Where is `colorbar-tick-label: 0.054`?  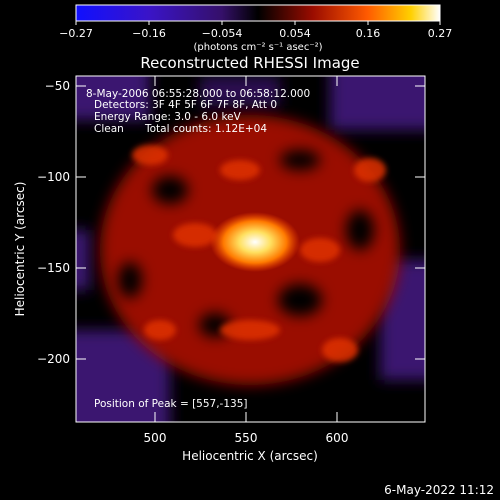 colorbar-tick-label: 0.054 is located at coordinates (295, 33).